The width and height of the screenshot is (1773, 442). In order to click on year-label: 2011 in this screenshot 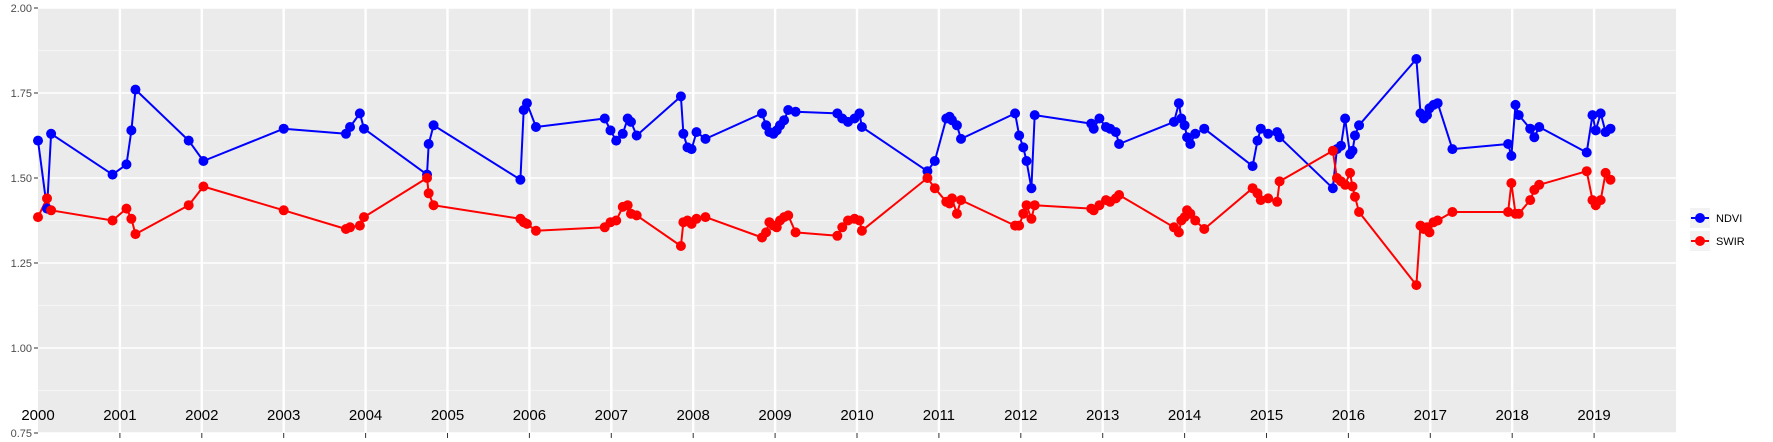, I will do `click(939, 415)`.